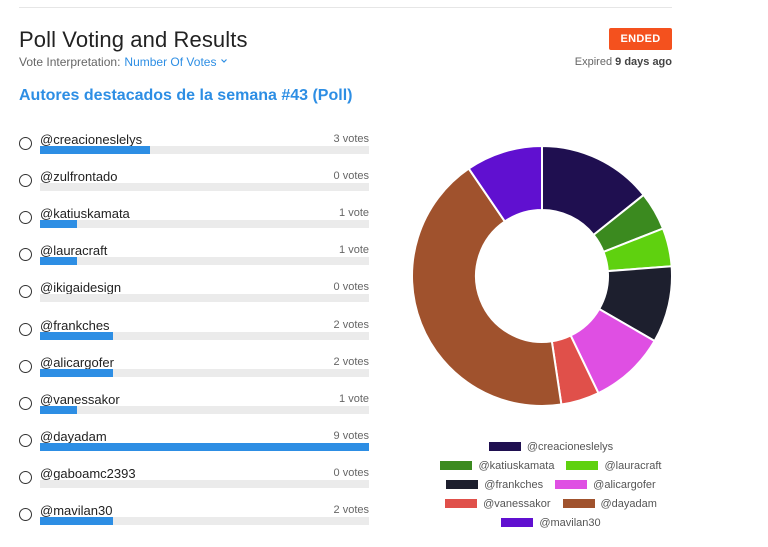  I want to click on legend-row: @creacioneslelys, so click(551, 446).